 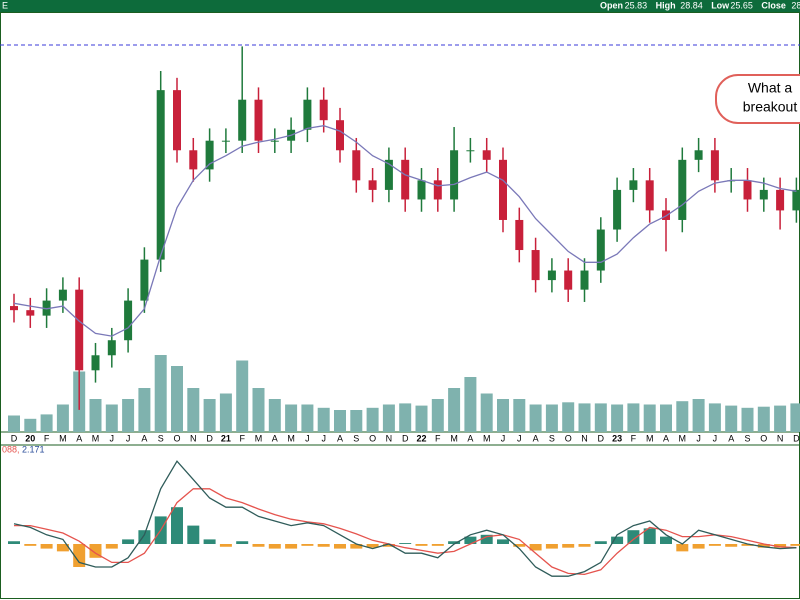 What do you see at coordinates (11, 449) in the screenshot?
I see `macd-label: 088,` at bounding box center [11, 449].